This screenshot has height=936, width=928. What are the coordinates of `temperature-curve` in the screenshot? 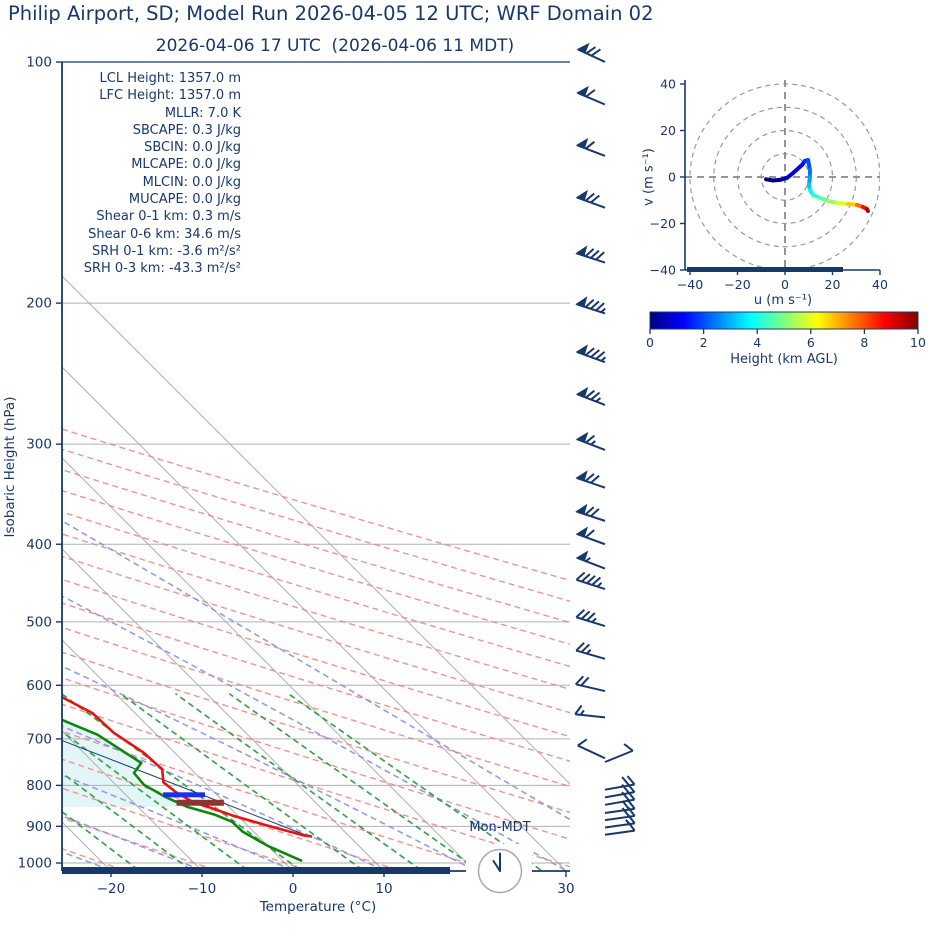 It's located at (187, 766).